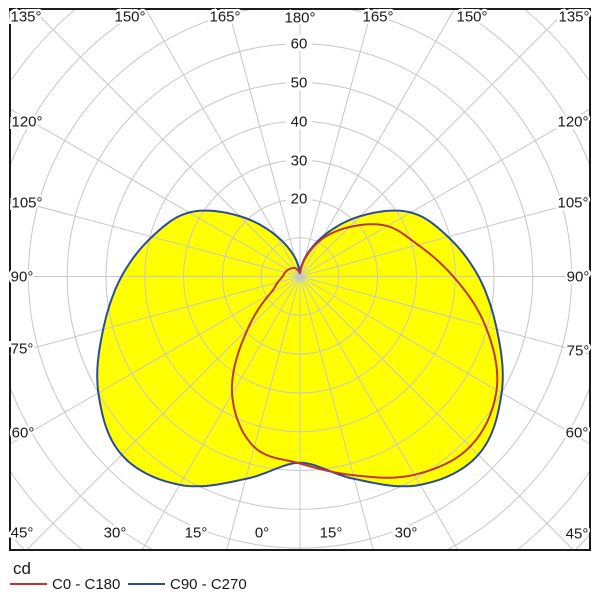 The height and width of the screenshot is (600, 600). I want to click on radial-scale-labels: 20 30 40 50 60, so click(299, 121).